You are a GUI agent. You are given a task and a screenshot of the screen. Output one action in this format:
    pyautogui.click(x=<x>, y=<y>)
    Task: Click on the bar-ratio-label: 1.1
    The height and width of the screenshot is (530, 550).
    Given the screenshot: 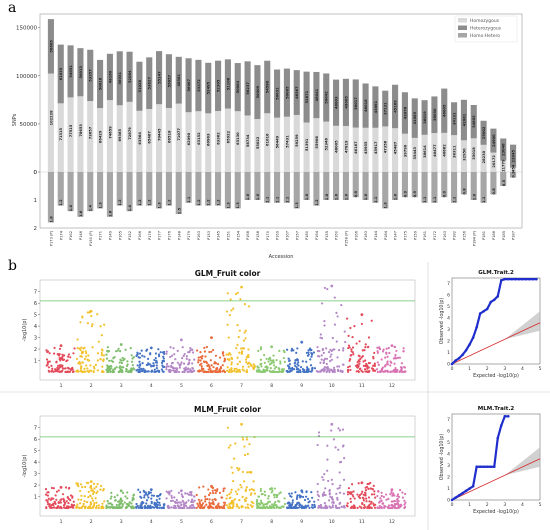 What is the action you would take?
    pyautogui.click(x=455, y=199)
    